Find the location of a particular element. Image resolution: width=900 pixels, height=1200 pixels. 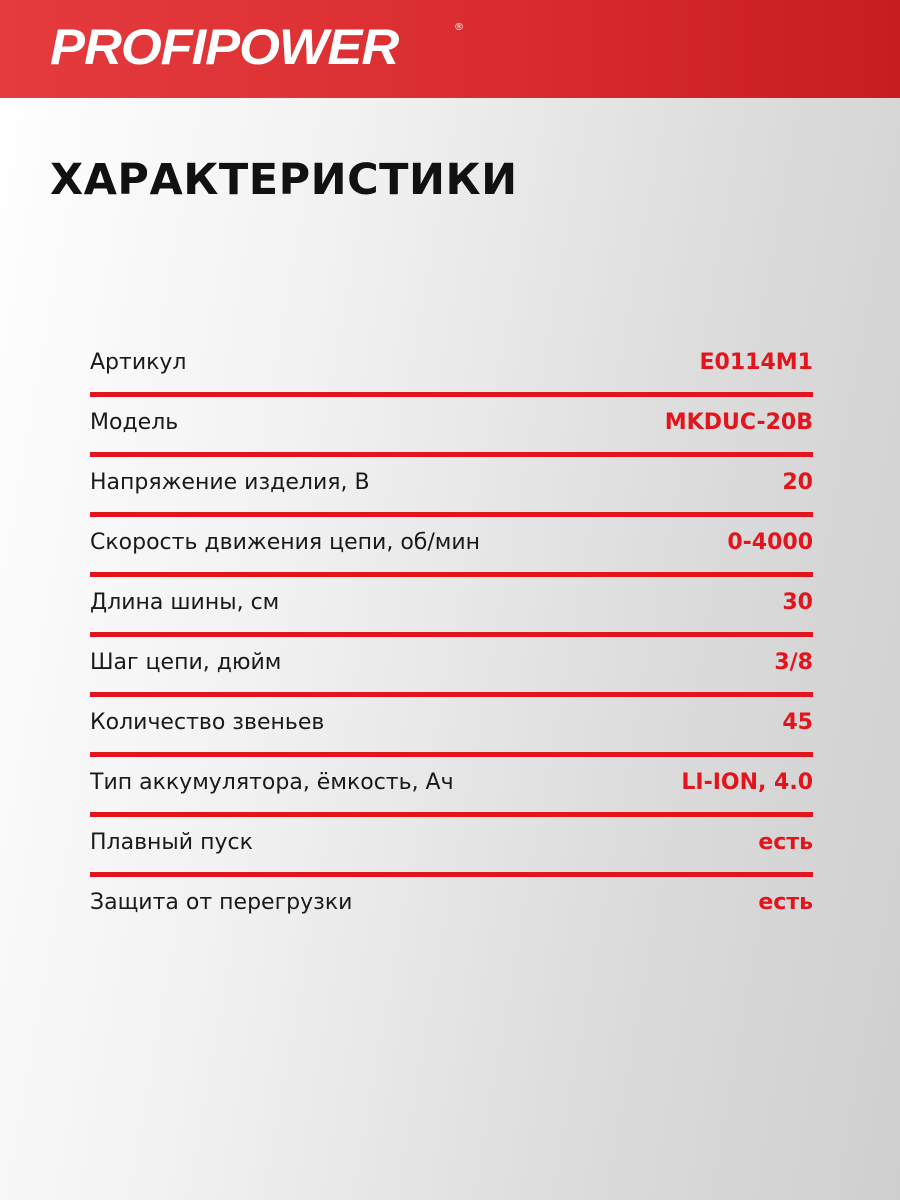

spec-row: Количество звеньев 45 is located at coordinates (451, 726).